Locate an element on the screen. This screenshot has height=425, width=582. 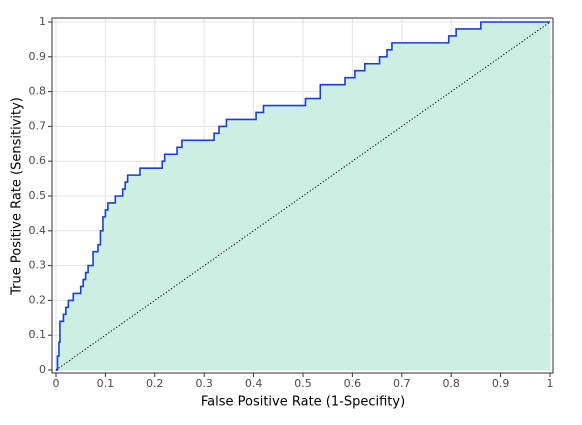
x-tick-label: 0.4 is located at coordinates (254, 383).